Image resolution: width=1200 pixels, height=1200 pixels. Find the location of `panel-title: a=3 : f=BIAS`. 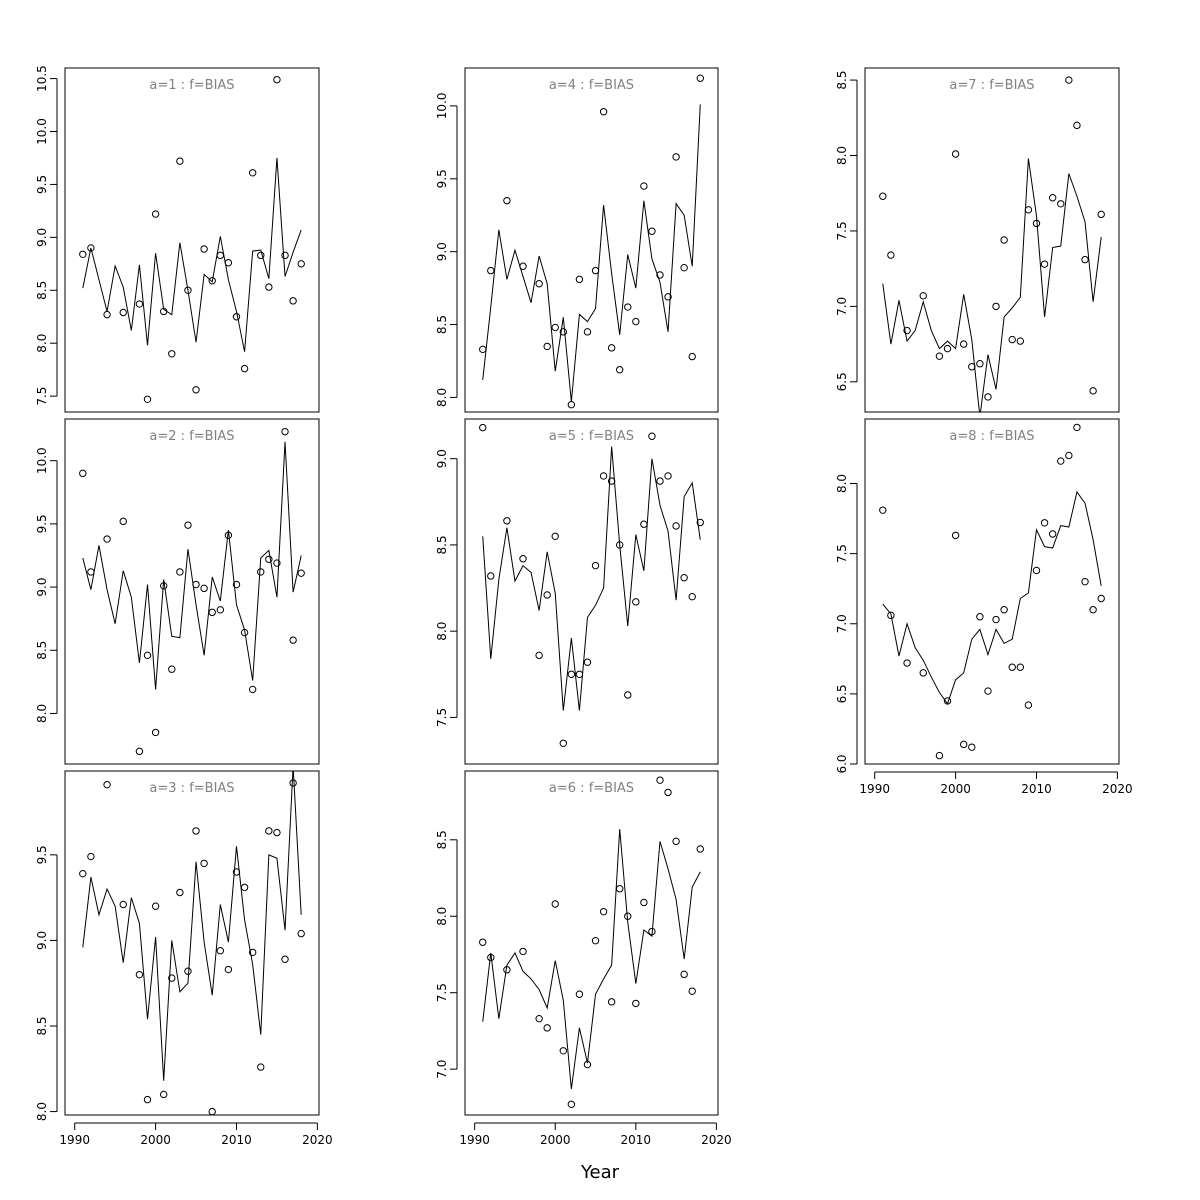

panel-title: a=3 : f=BIAS is located at coordinates (191, 788).